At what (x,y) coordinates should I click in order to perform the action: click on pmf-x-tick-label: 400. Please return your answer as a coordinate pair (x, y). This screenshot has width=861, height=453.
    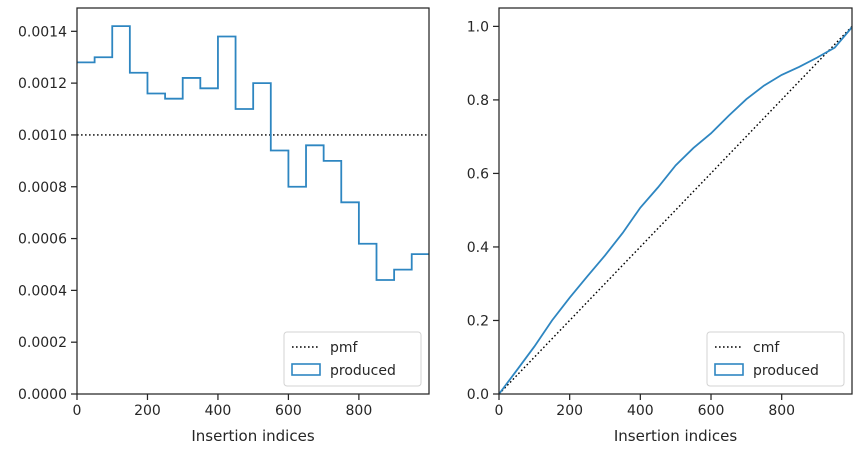
    Looking at the image, I should click on (218, 411).